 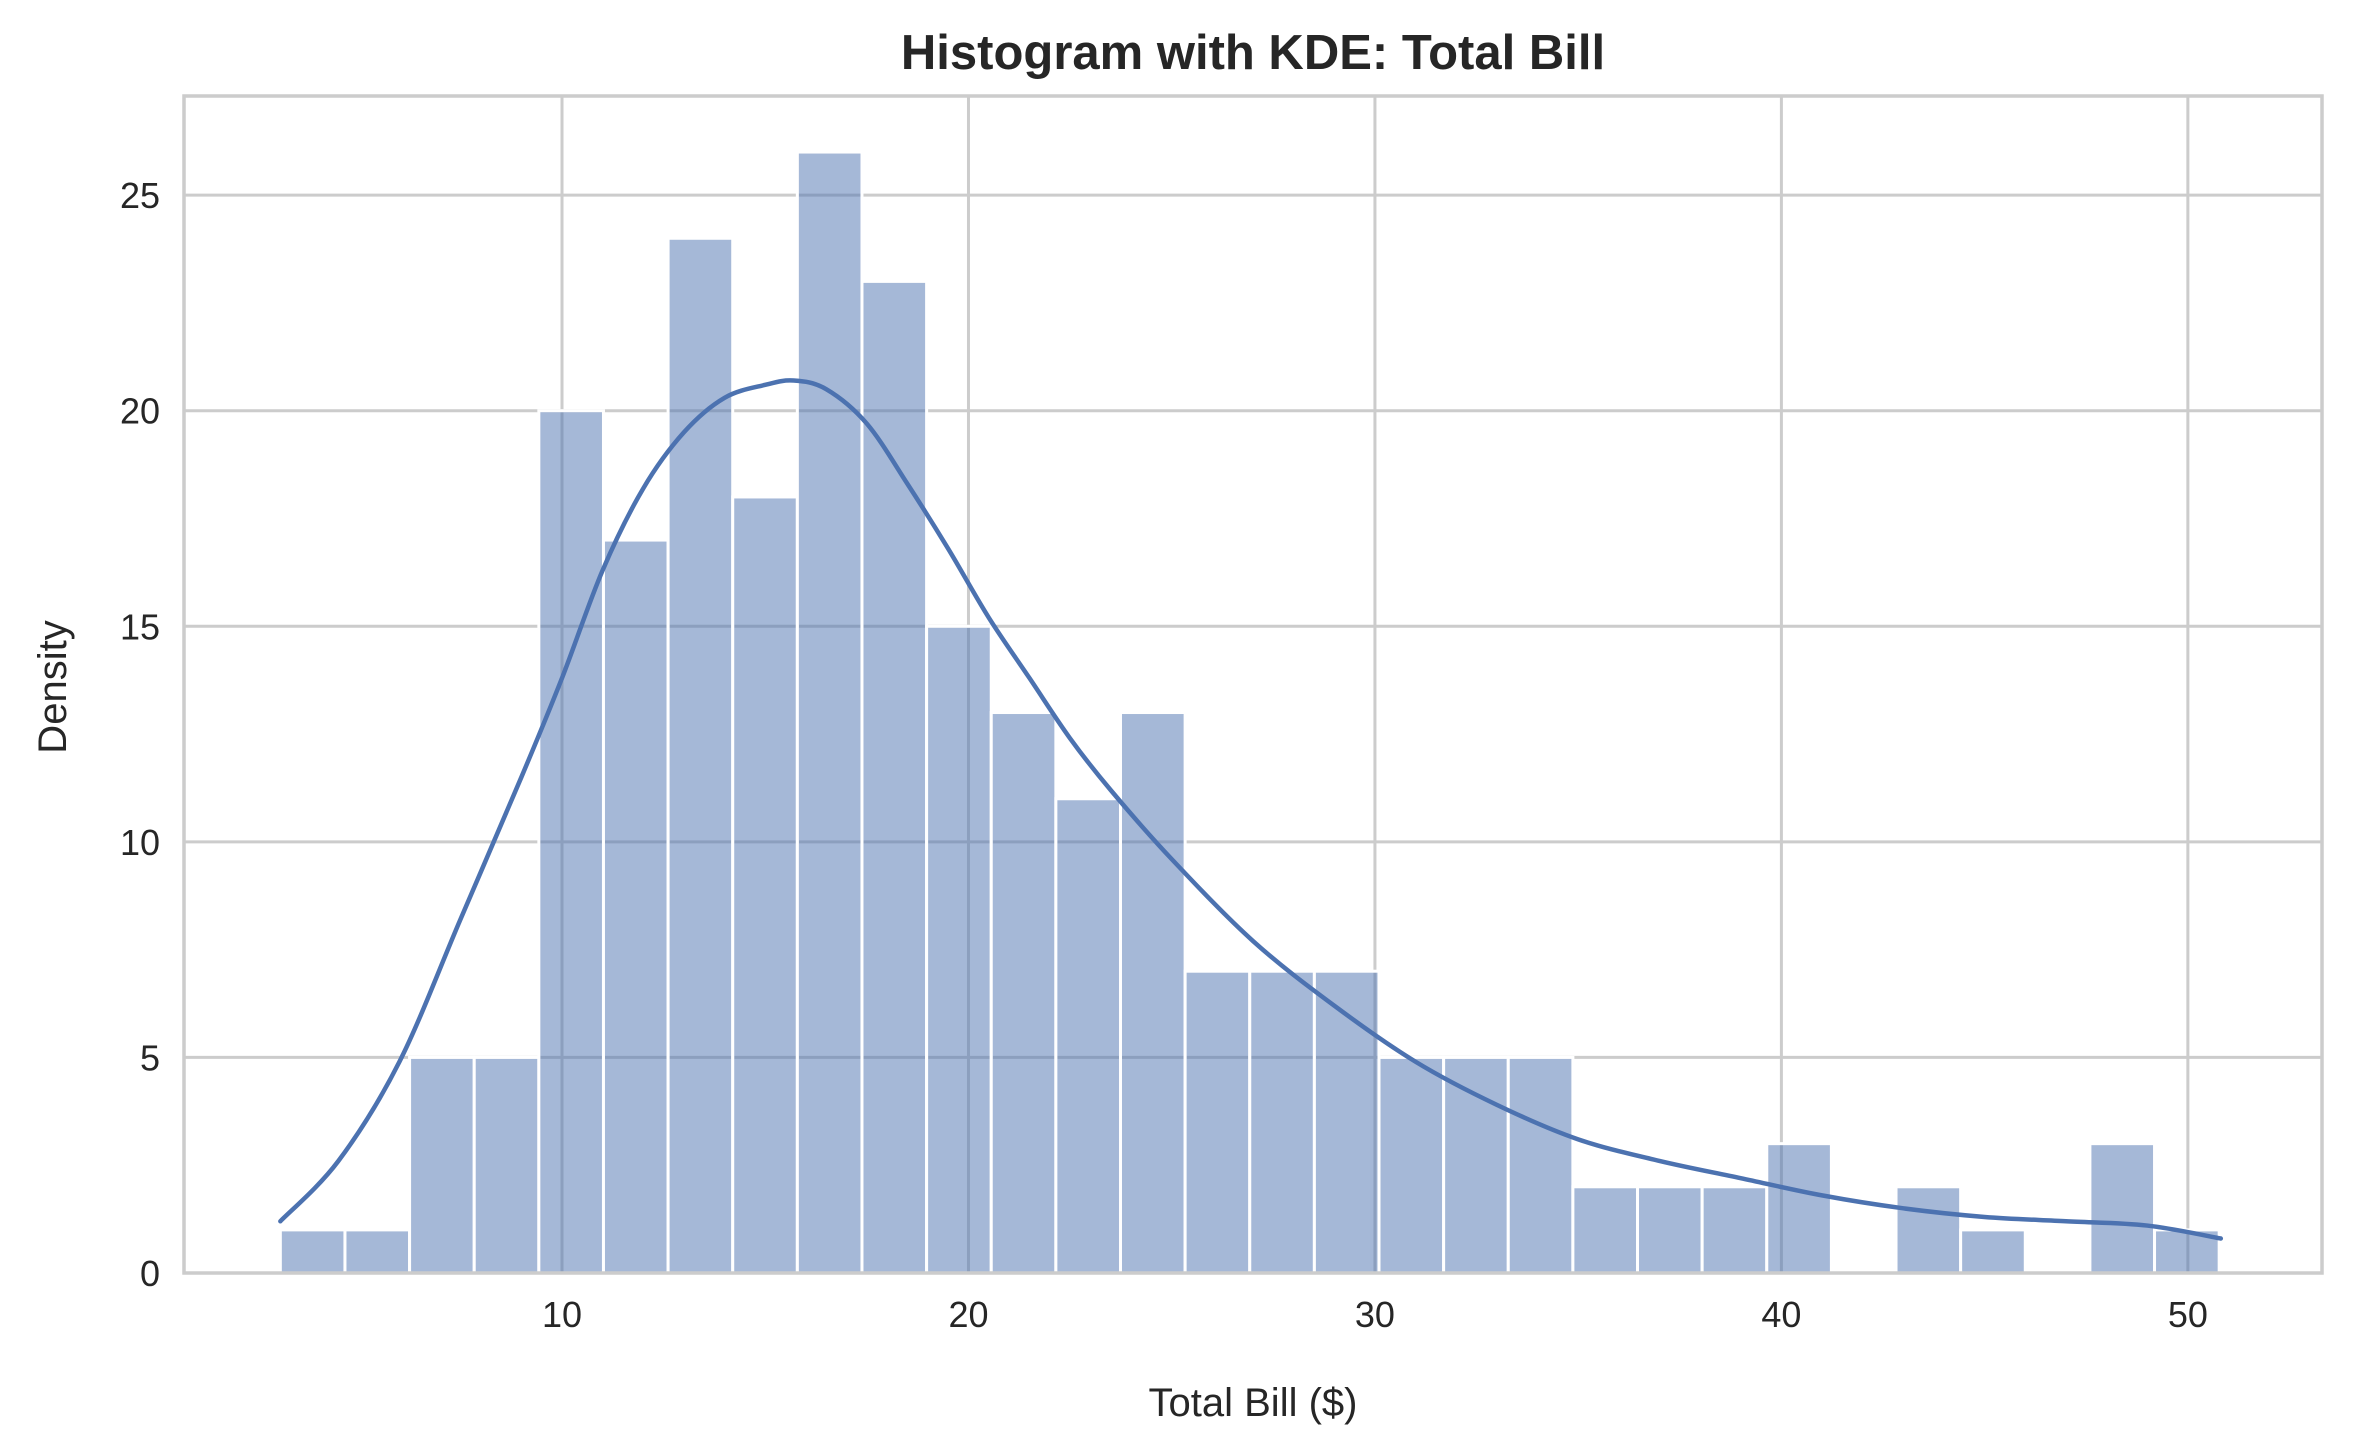 I want to click on x-tick-label: 40, so click(x=1781, y=1314).